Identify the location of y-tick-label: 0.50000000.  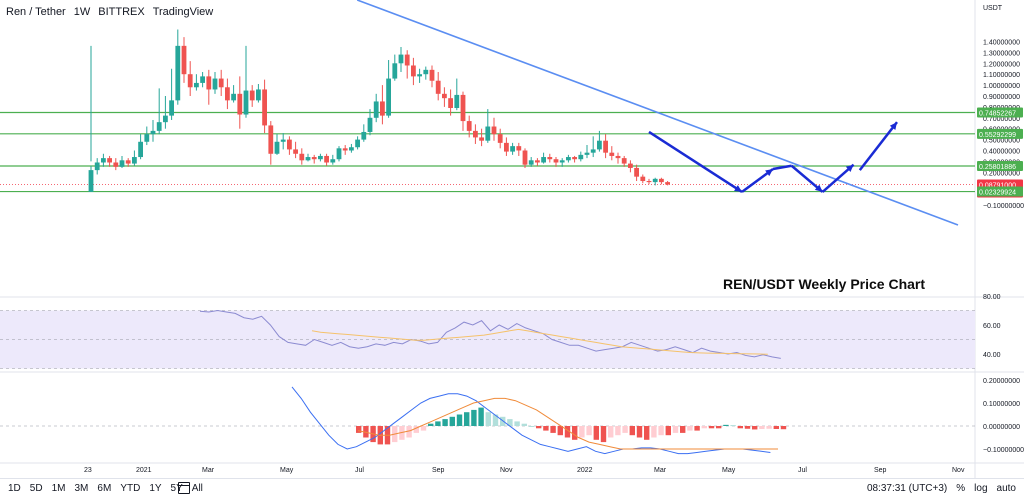
(1001, 141).